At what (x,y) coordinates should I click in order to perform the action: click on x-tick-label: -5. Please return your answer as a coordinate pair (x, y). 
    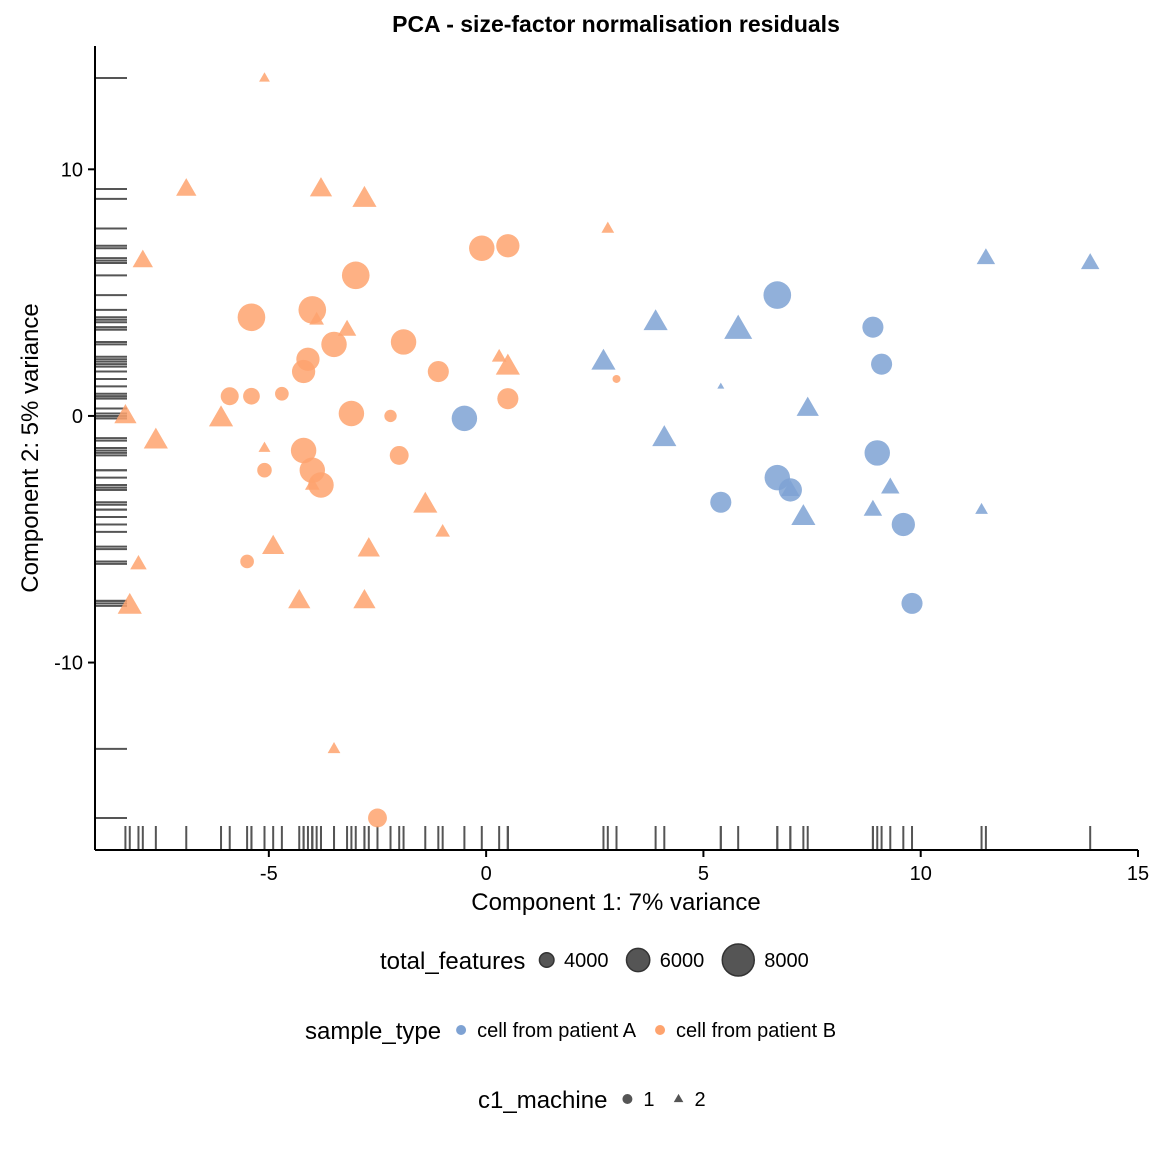
    Looking at the image, I should click on (269, 874).